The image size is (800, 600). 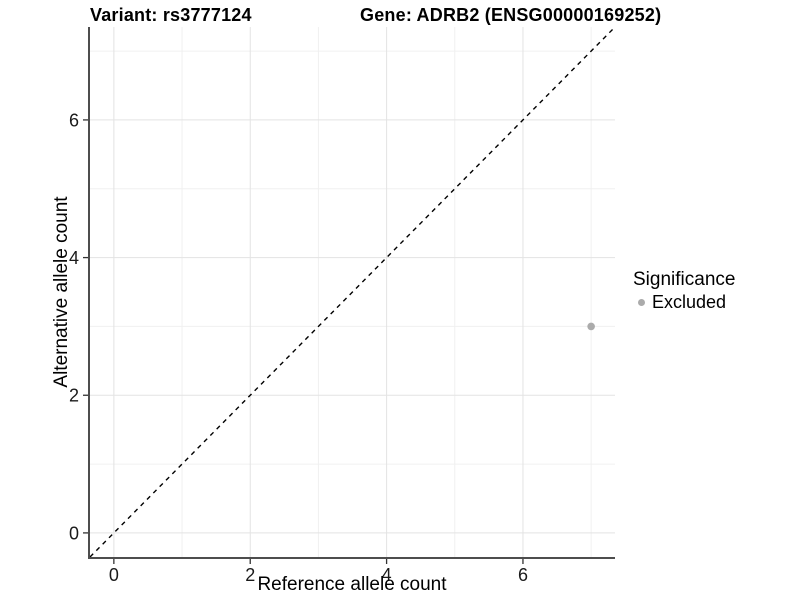 I want to click on legend-entry-label: Excluded, so click(x=689, y=302).